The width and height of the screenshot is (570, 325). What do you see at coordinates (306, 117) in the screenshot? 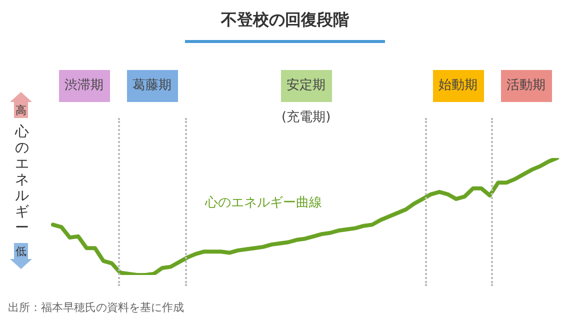
I see `text: (充電期)` at bounding box center [306, 117].